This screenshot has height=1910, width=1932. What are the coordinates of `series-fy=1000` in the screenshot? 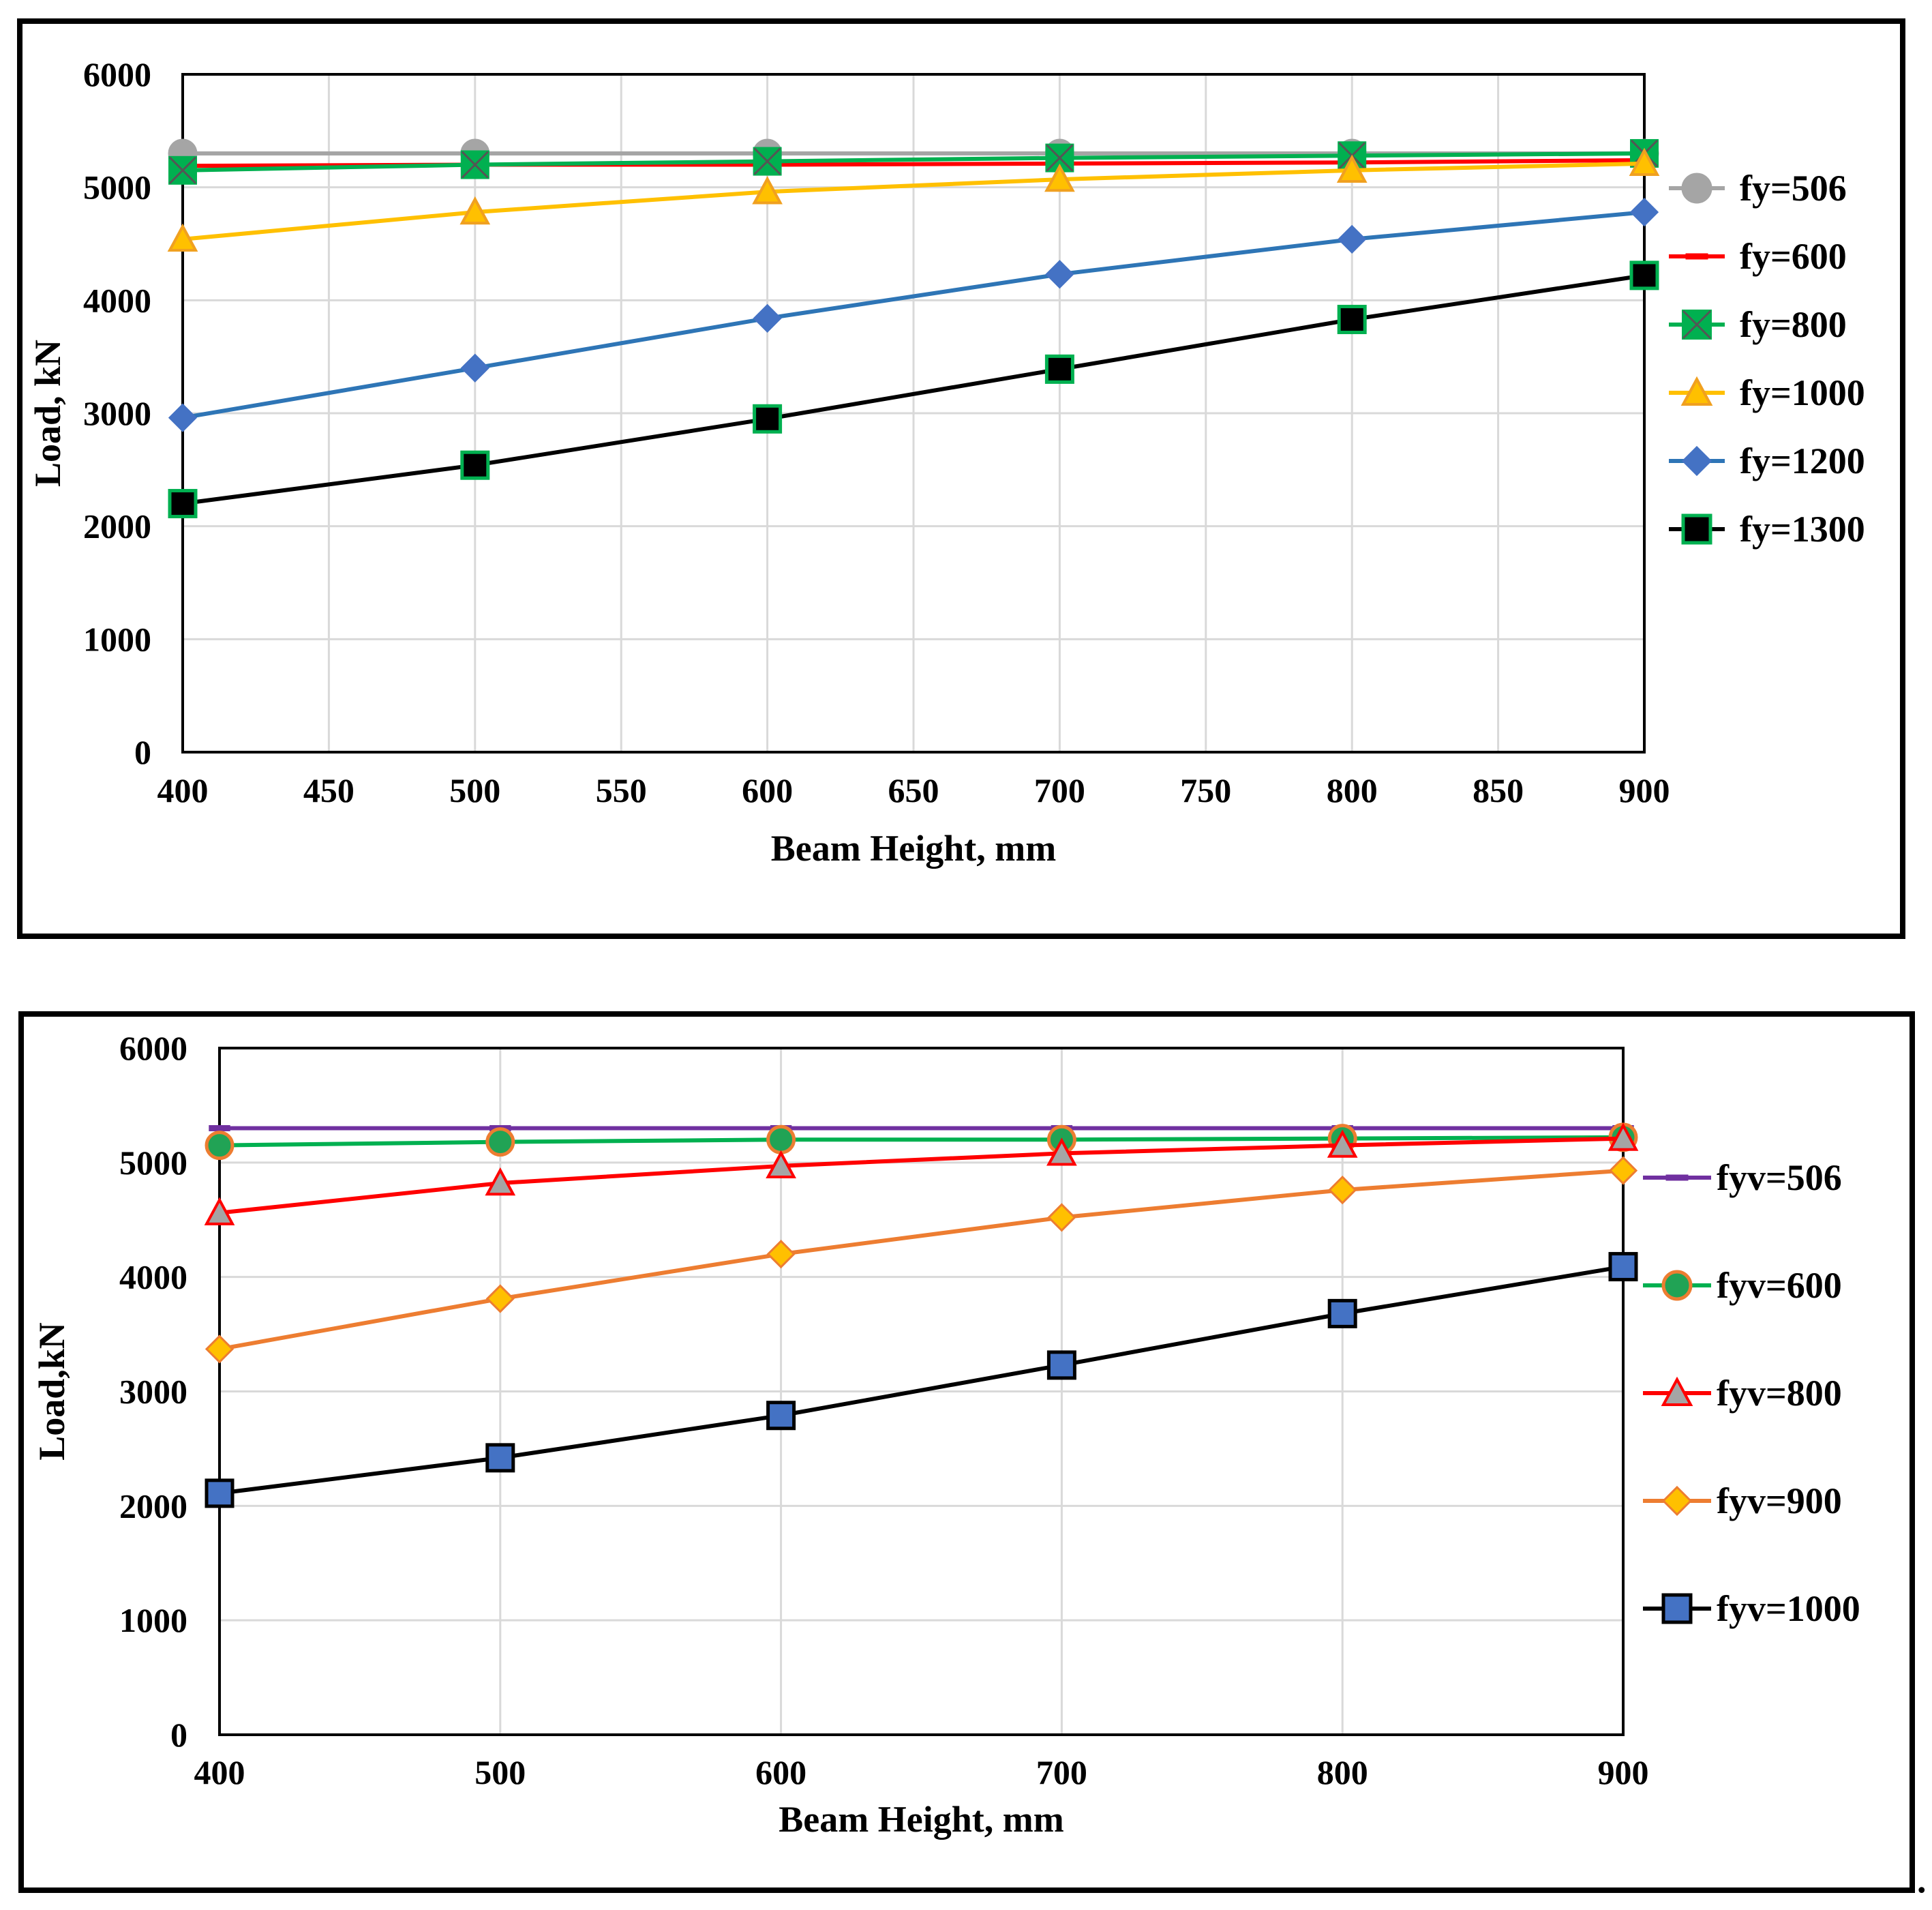 It's located at (913, 199).